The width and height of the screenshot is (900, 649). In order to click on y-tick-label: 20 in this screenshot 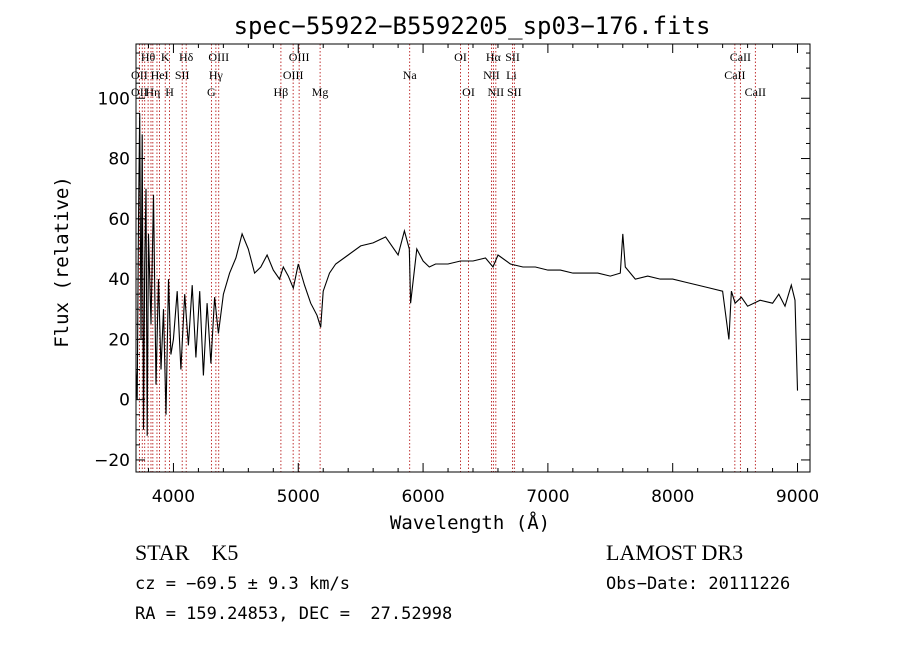, I will do `click(119, 340)`.